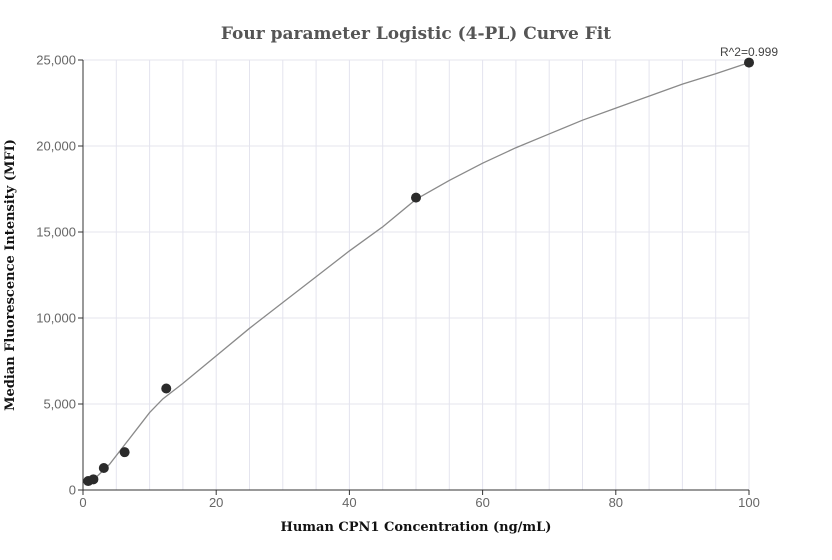  What do you see at coordinates (59, 404) in the screenshot?
I see `y-tick-label: 5,000` at bounding box center [59, 404].